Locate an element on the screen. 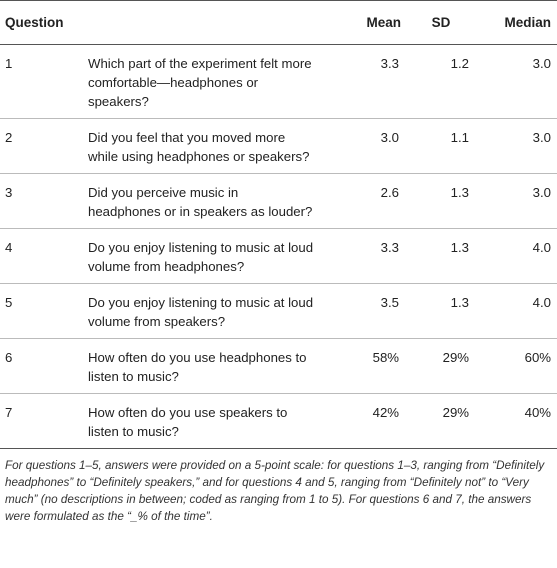  row-mean: 58% is located at coordinates (364, 366).